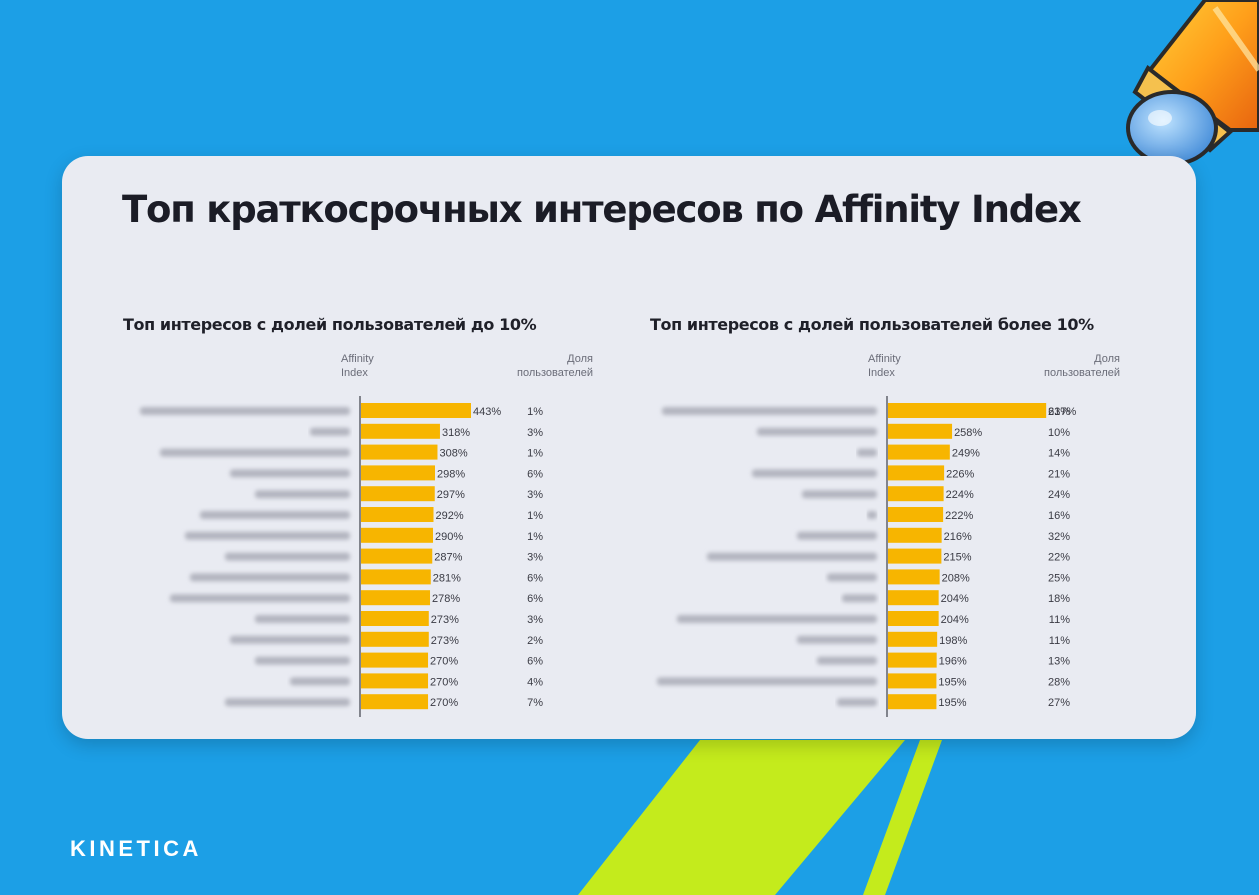  Describe the element at coordinates (487, 412) in the screenshot. I see `affinity-value-label: 443%` at that location.